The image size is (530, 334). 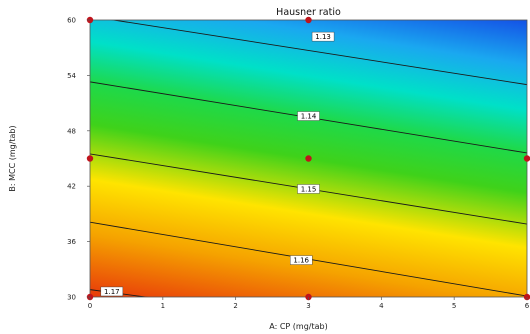 What do you see at coordinates (90, 306) in the screenshot?
I see `x-tick-label: 0` at bounding box center [90, 306].